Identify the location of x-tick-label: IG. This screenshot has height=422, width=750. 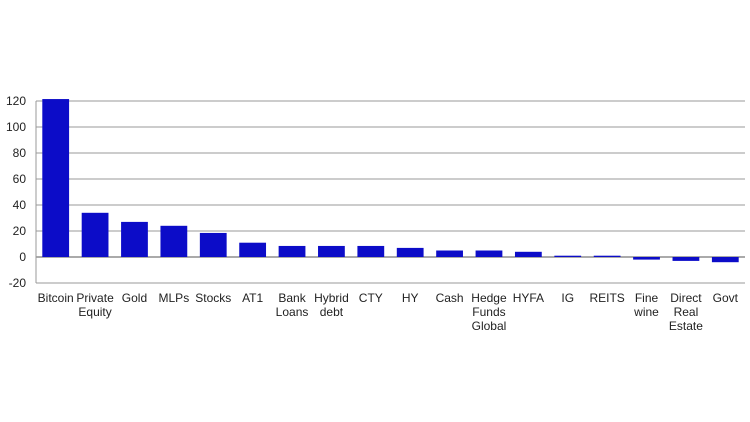
(567, 298).